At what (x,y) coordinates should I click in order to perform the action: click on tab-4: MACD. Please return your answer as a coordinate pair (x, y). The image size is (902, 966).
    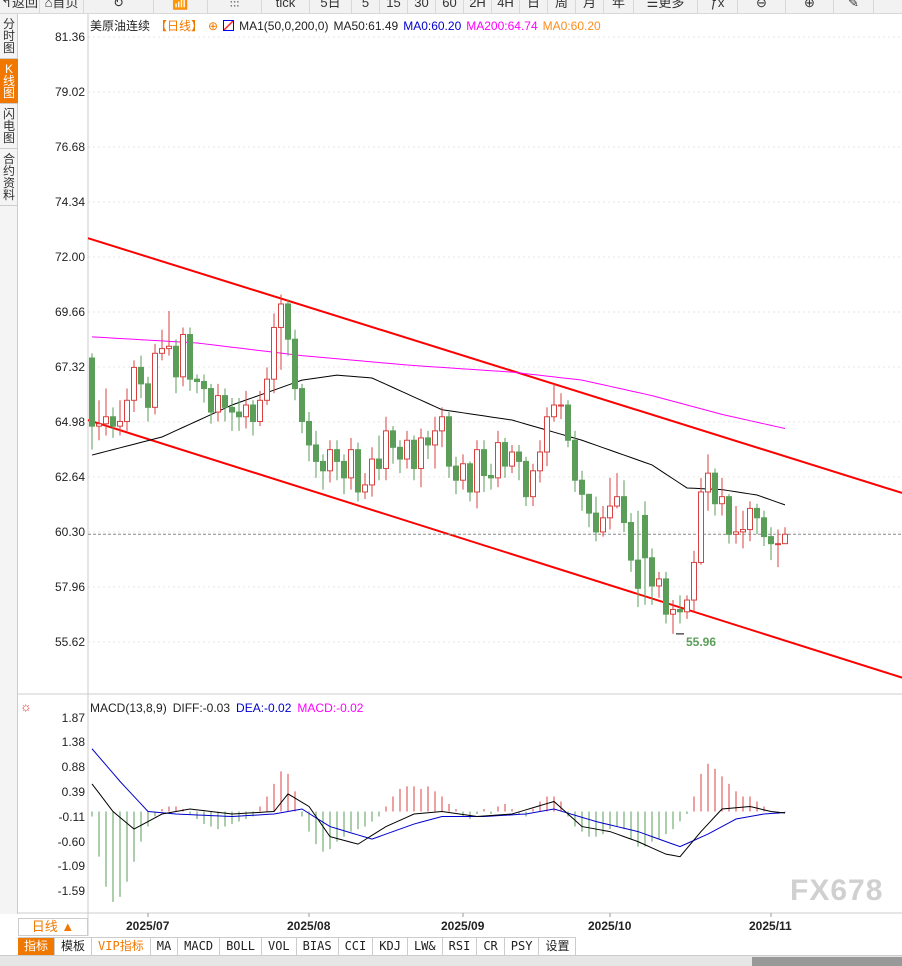
    Looking at the image, I should click on (199, 947).